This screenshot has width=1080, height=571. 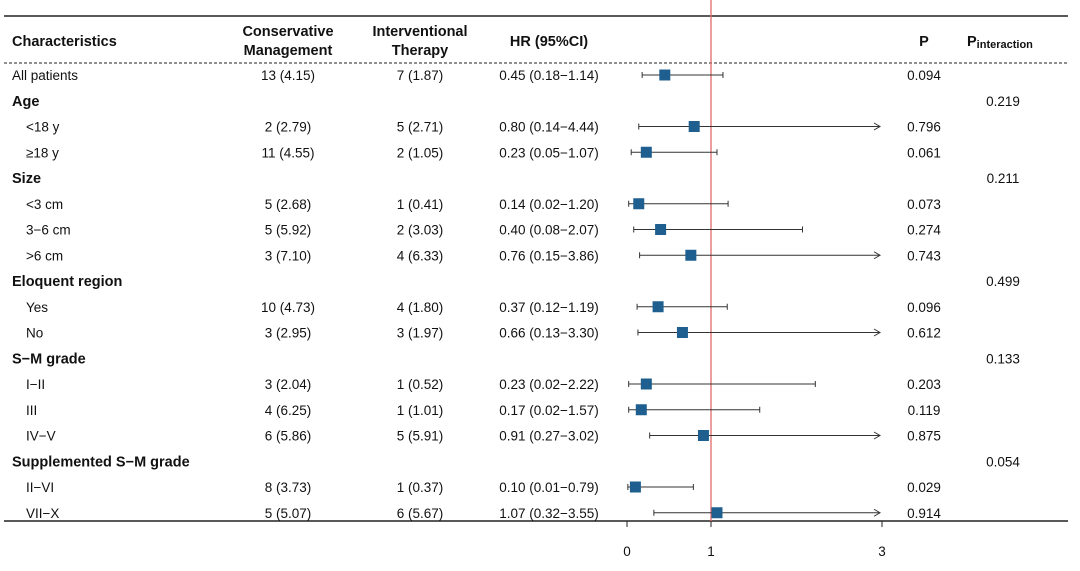 I want to click on hr-ci-value: 0.76 (0.15−3.86), so click(x=548, y=255).